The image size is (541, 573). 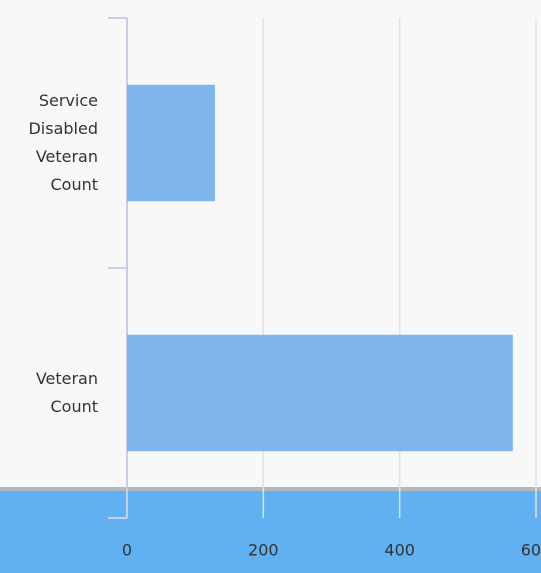 I want to click on footer-border, so click(x=270, y=489).